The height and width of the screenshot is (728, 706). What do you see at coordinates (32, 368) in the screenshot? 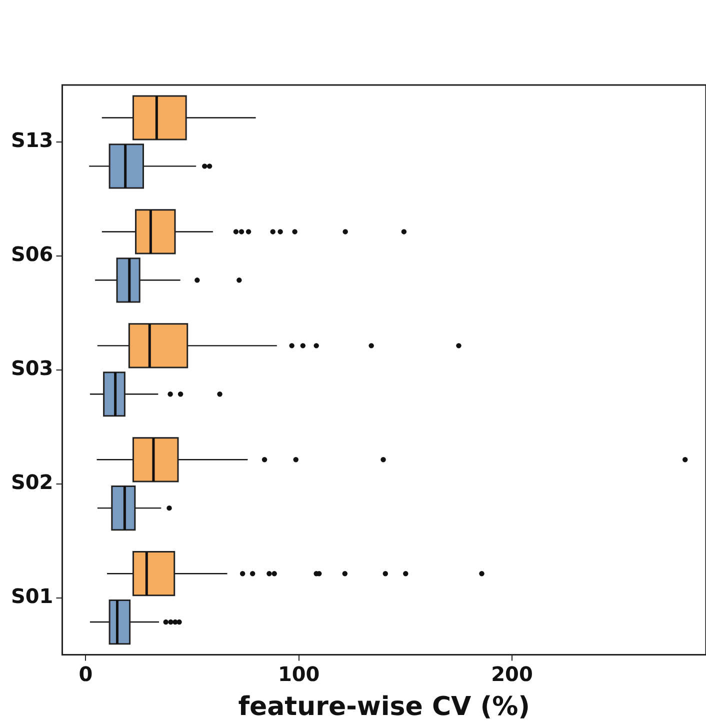
I see `y-tick-label: S03` at bounding box center [32, 368].